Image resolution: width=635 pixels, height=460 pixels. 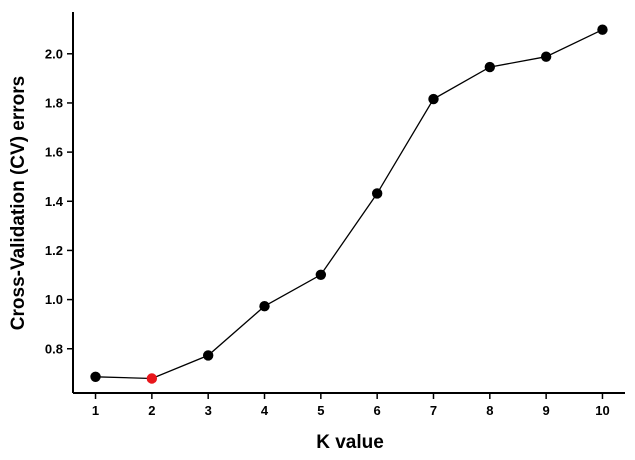 What do you see at coordinates (546, 410) in the screenshot?
I see `x-tick-label: 9` at bounding box center [546, 410].